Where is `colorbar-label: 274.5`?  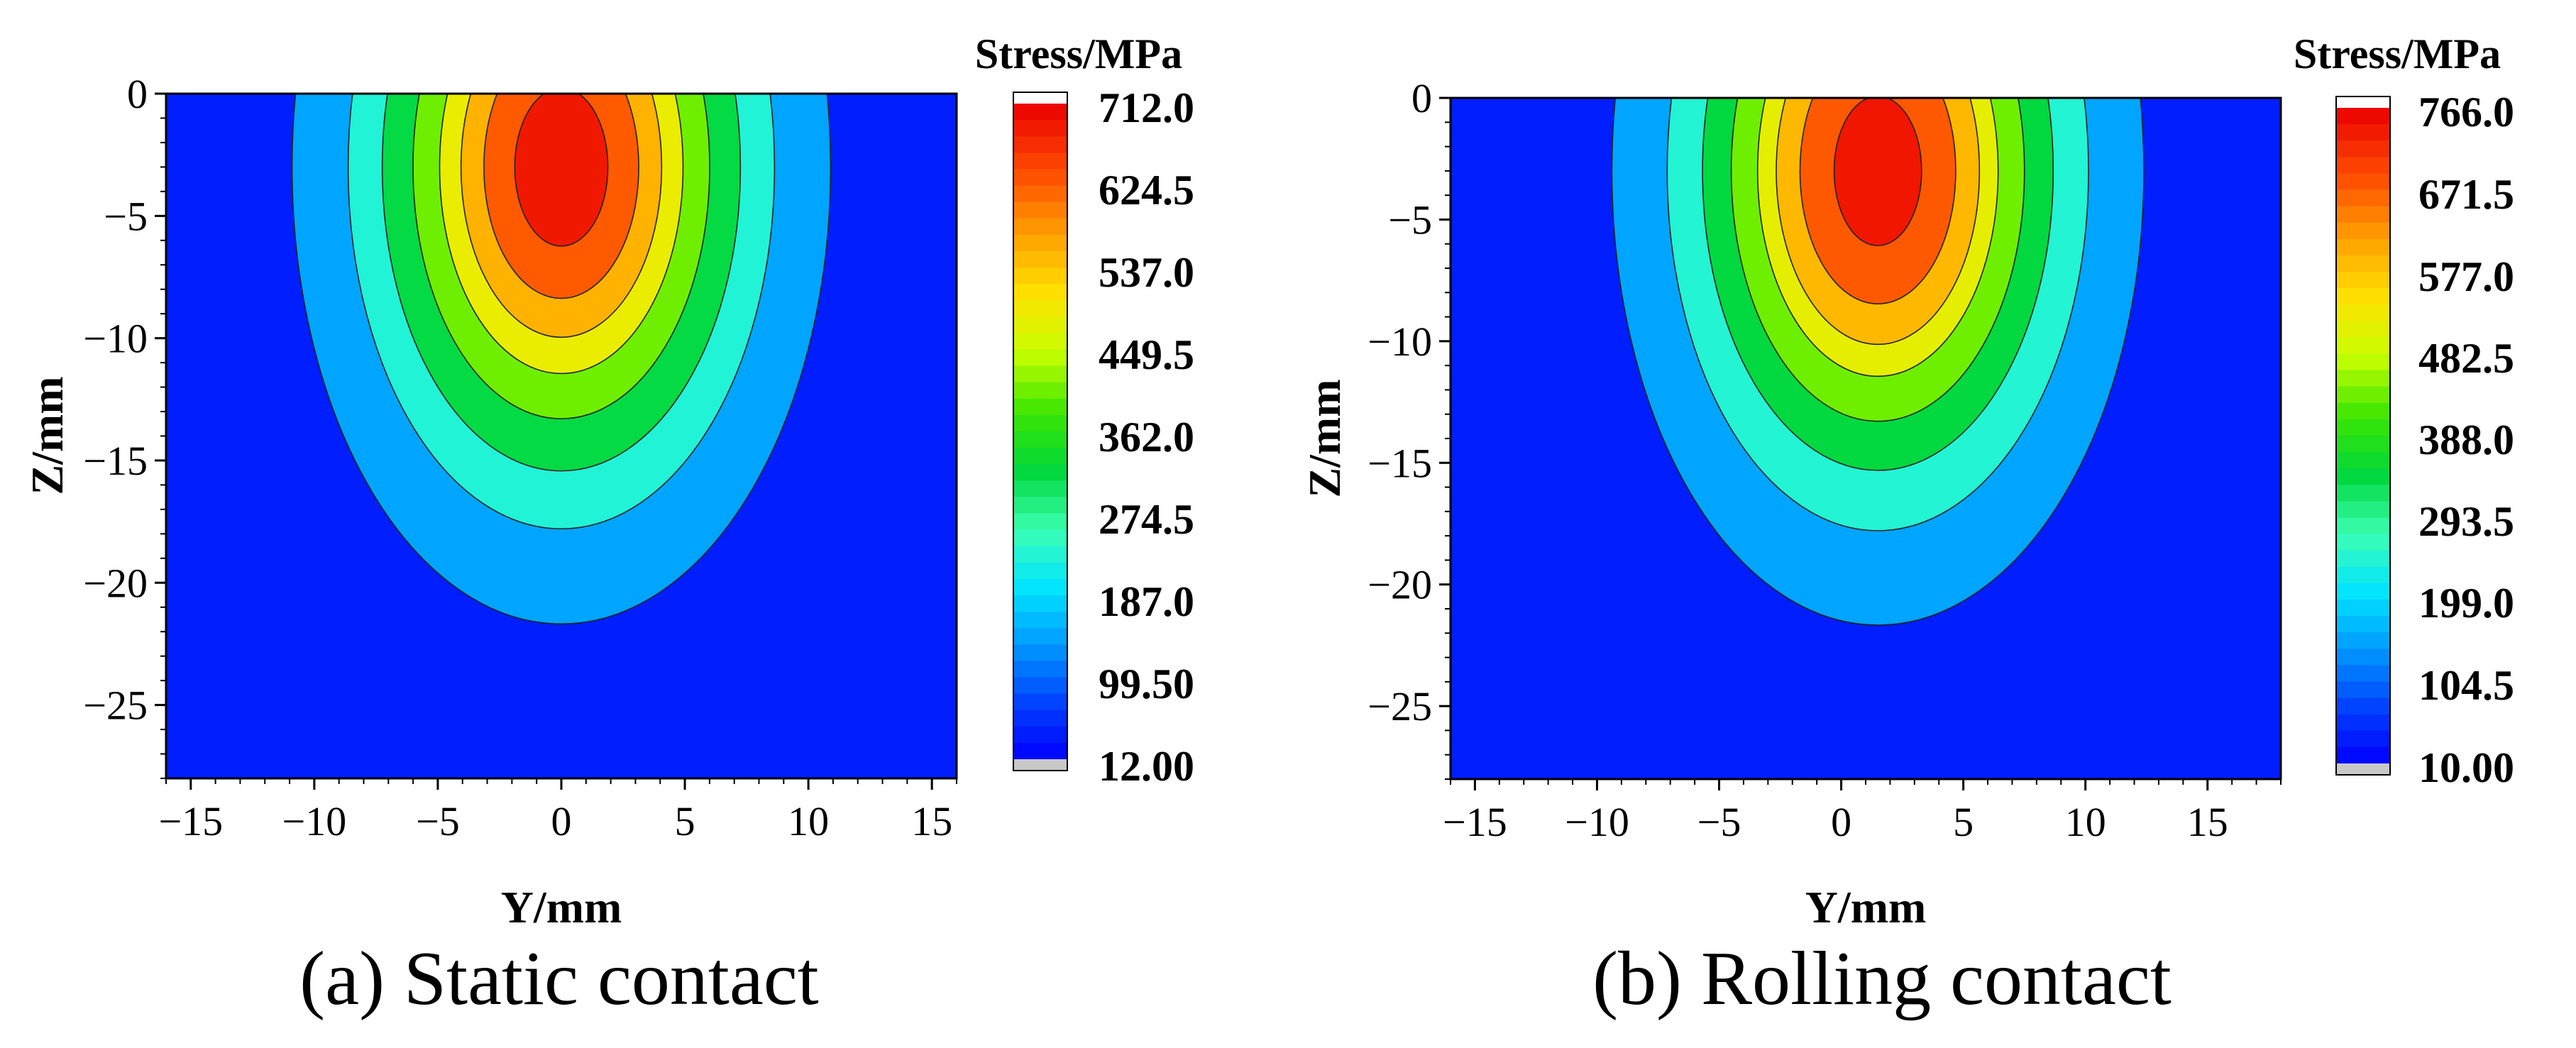 colorbar-label: 274.5 is located at coordinates (1146, 519).